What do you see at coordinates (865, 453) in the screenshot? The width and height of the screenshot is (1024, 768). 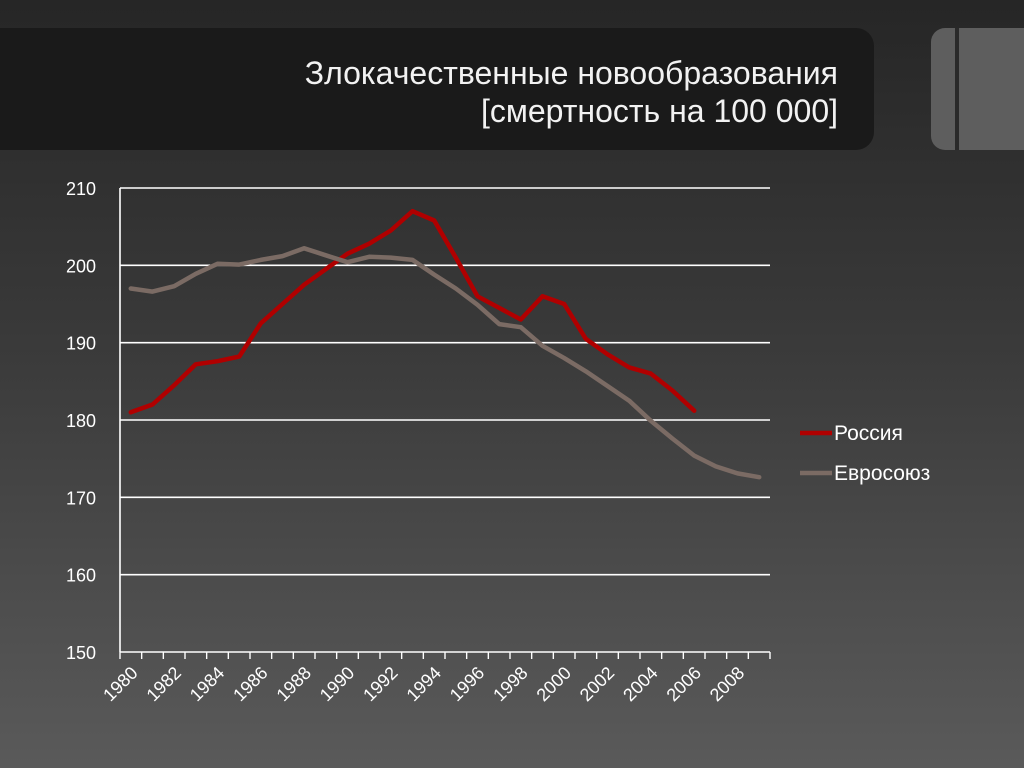 I see `legend: Россия Евросоюз` at bounding box center [865, 453].